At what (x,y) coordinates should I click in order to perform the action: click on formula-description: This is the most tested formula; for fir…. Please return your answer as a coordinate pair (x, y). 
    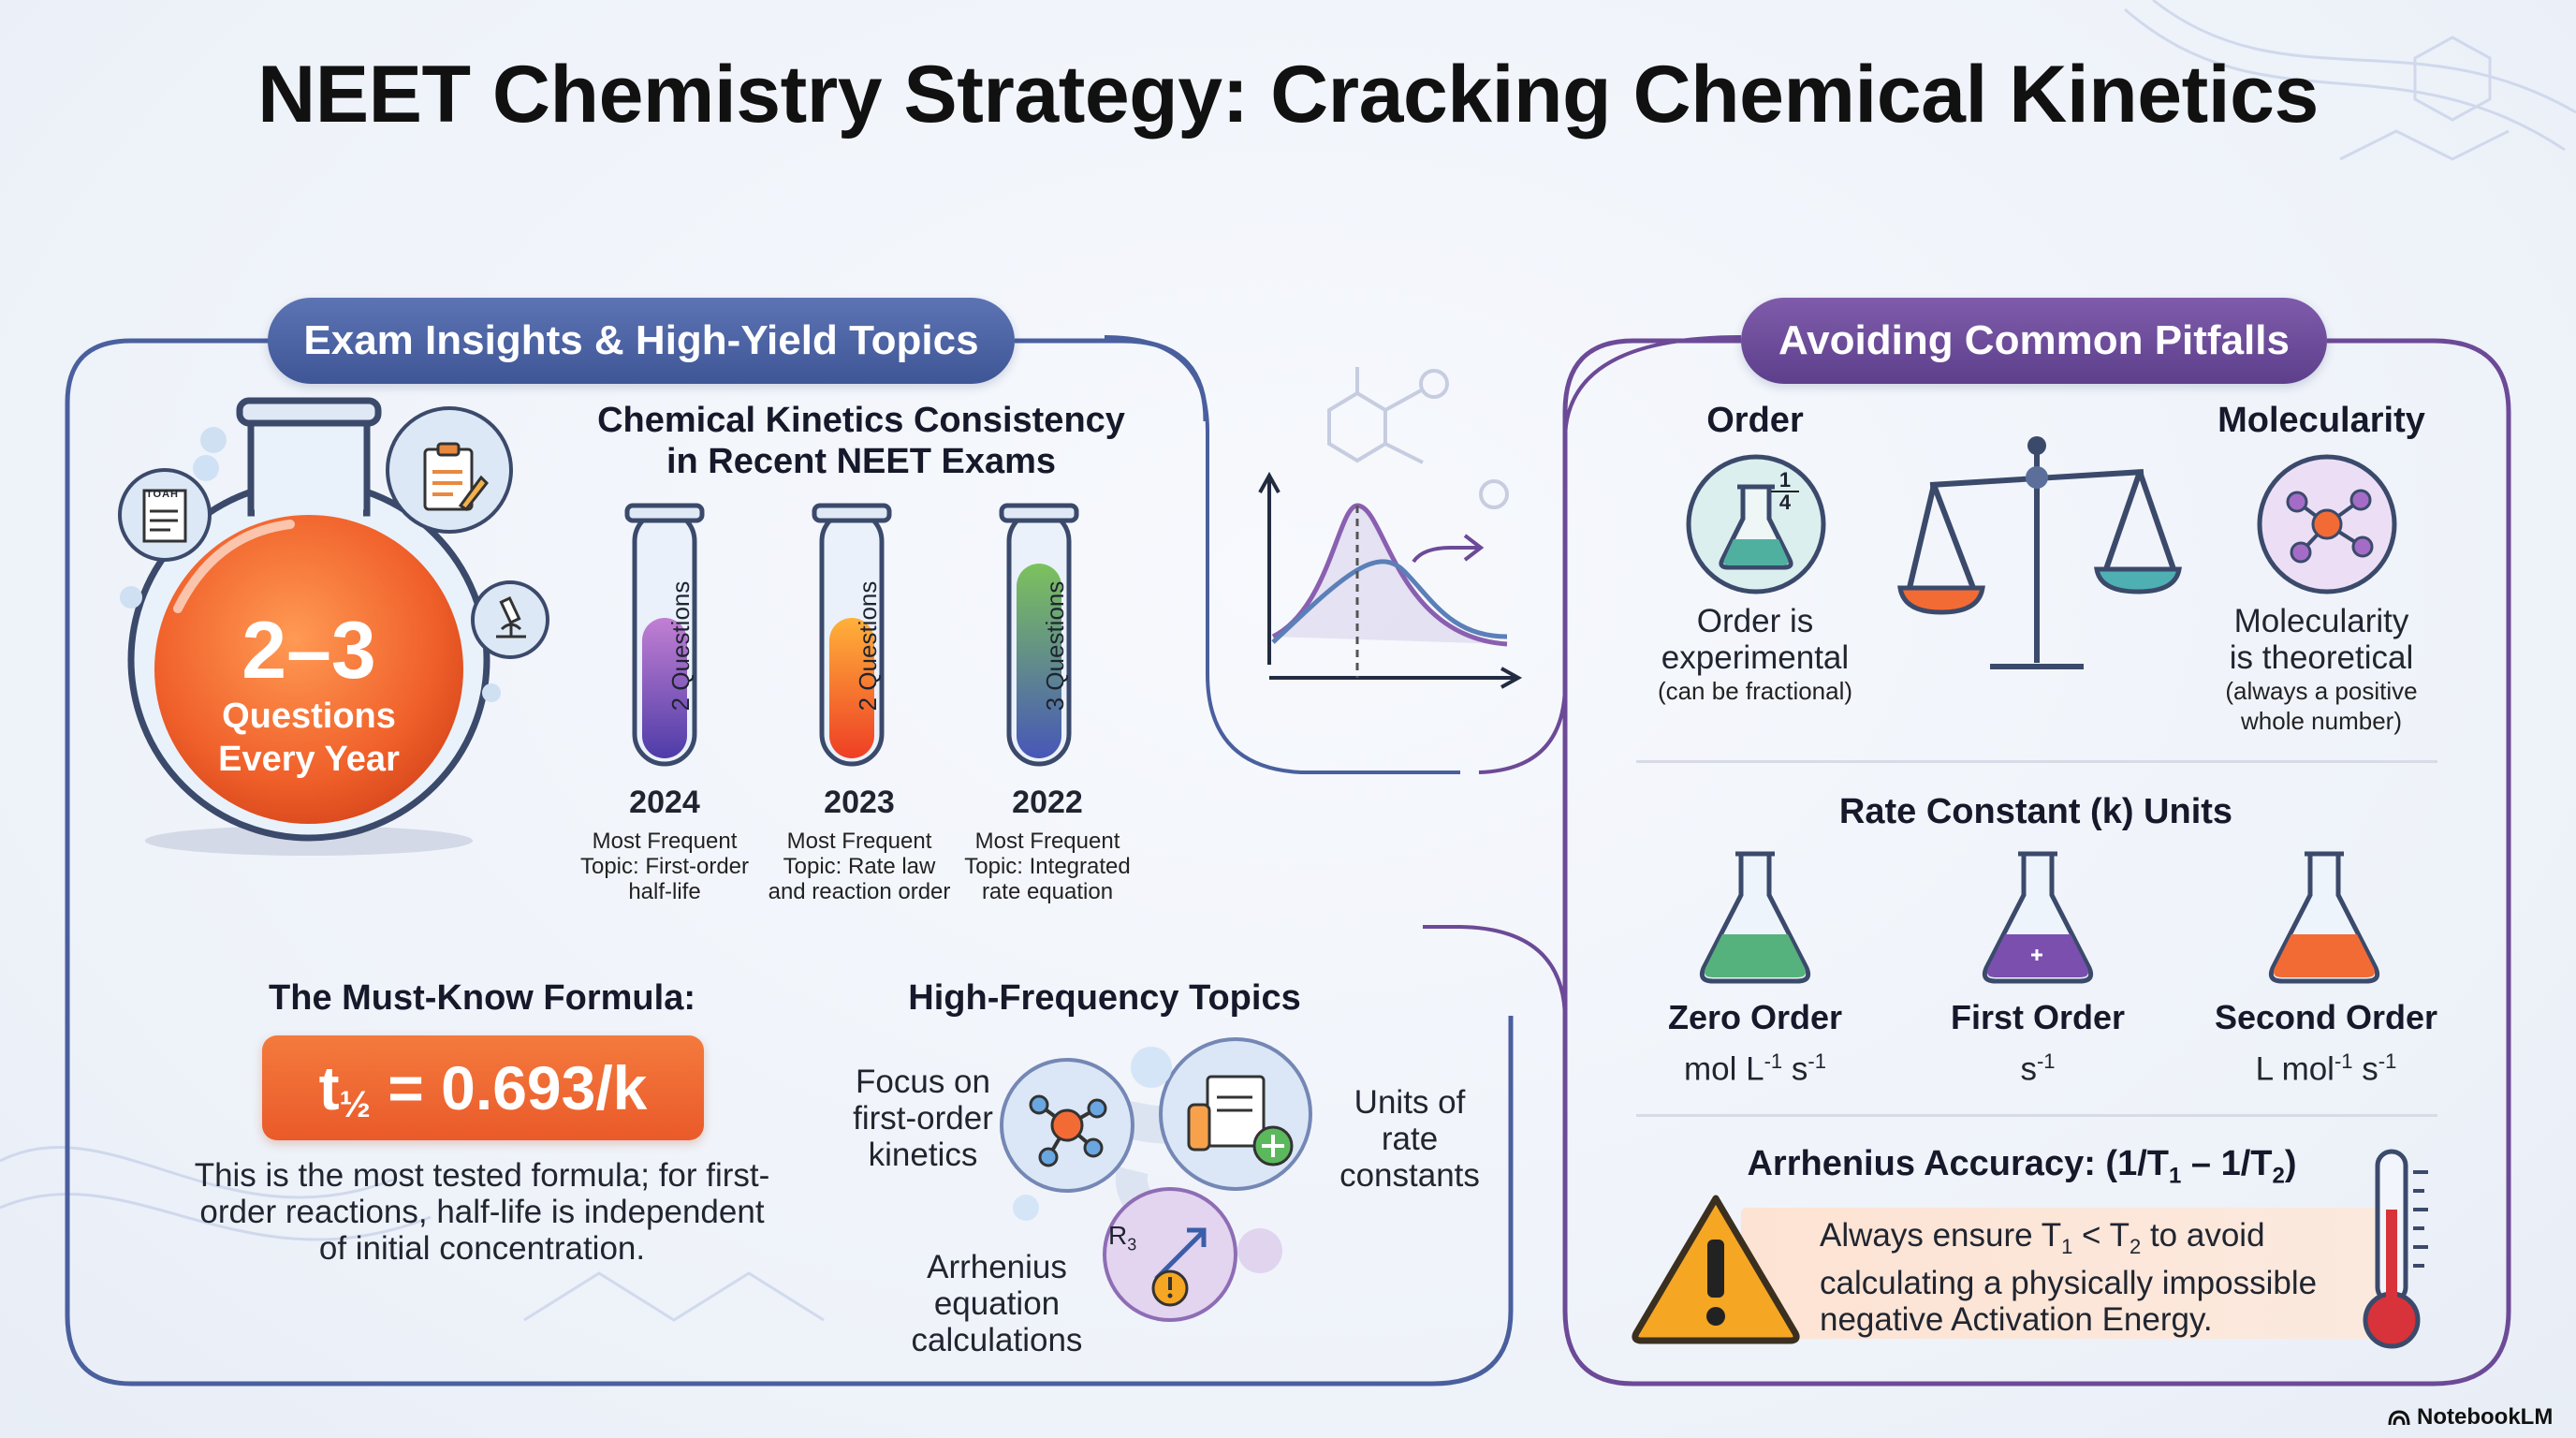
    Looking at the image, I should click on (482, 1212).